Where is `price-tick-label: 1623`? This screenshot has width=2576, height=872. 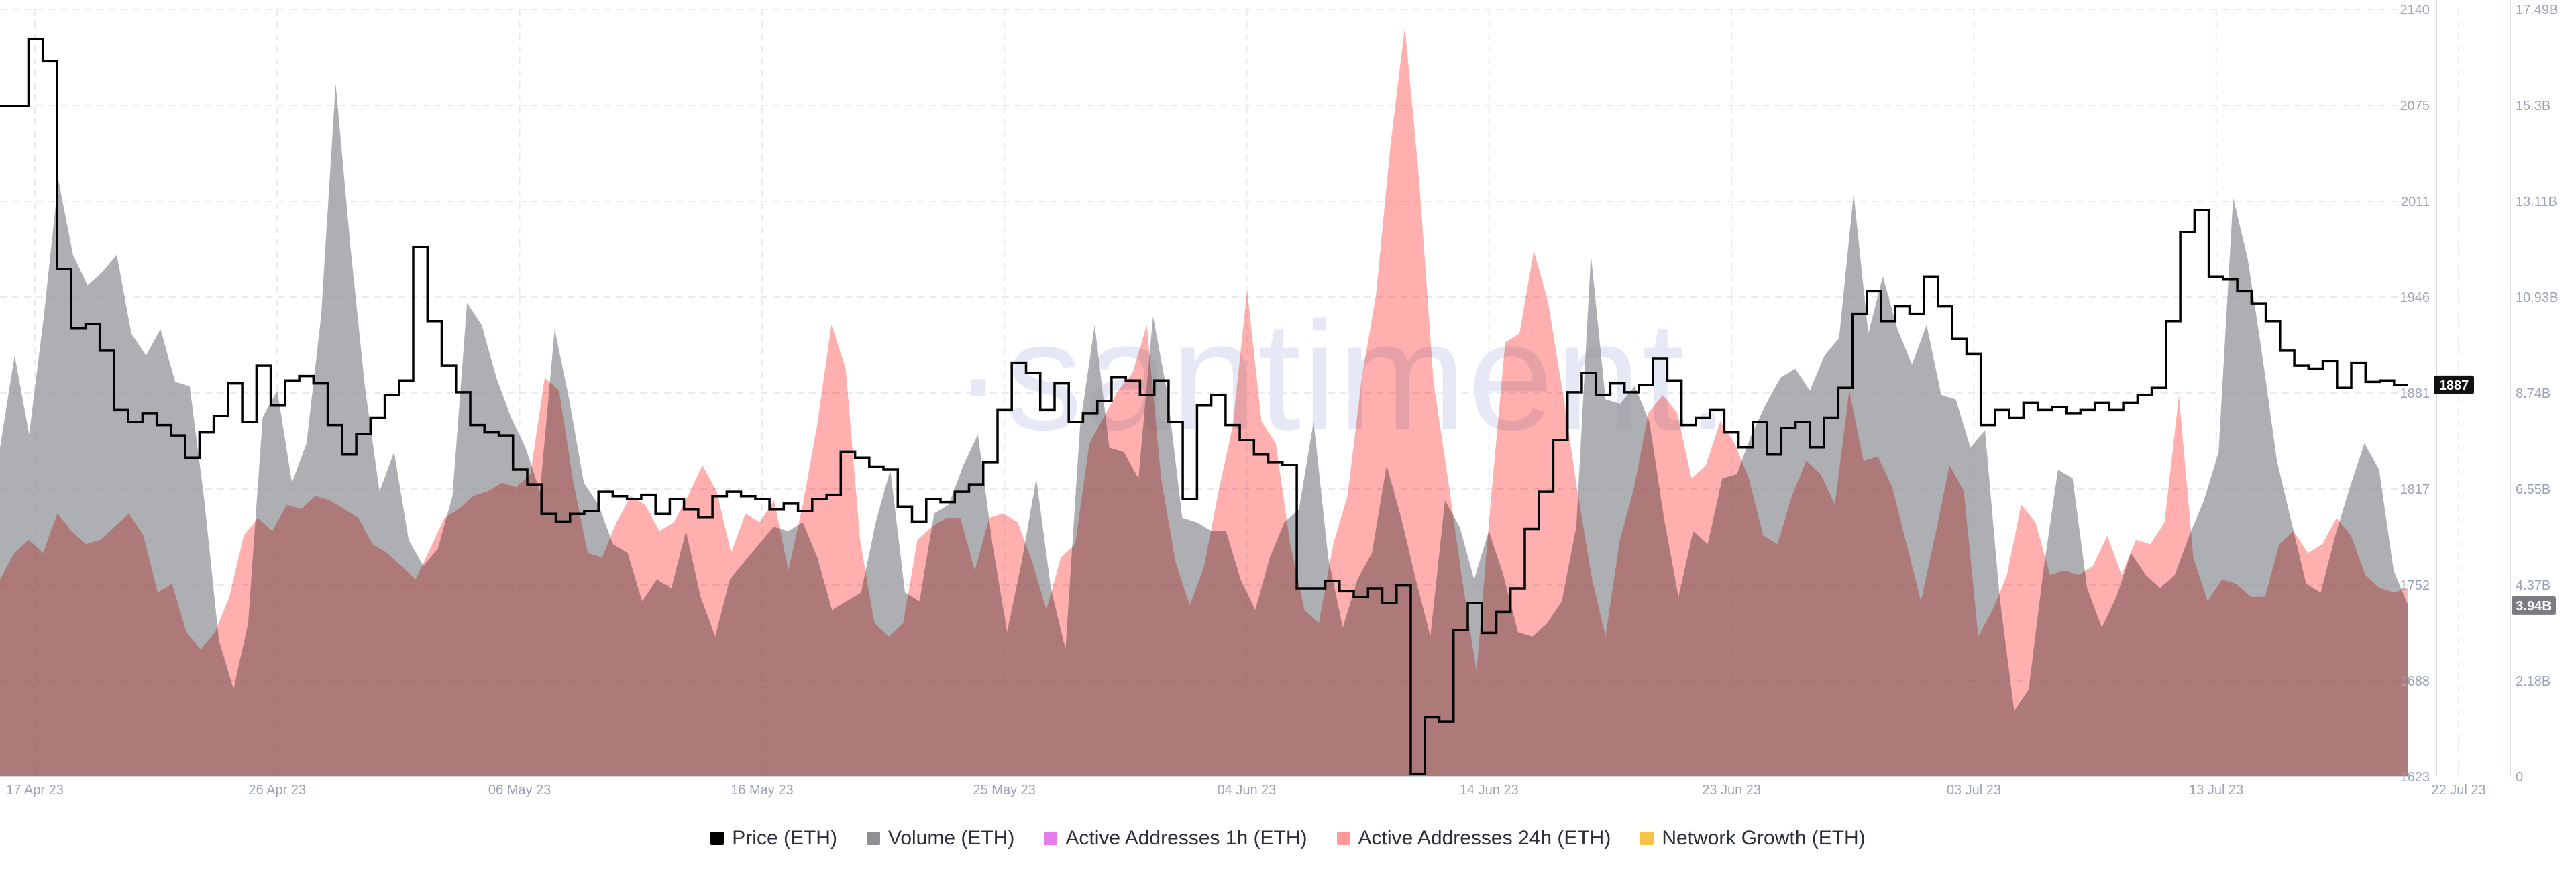 price-tick-label: 1623 is located at coordinates (2415, 778).